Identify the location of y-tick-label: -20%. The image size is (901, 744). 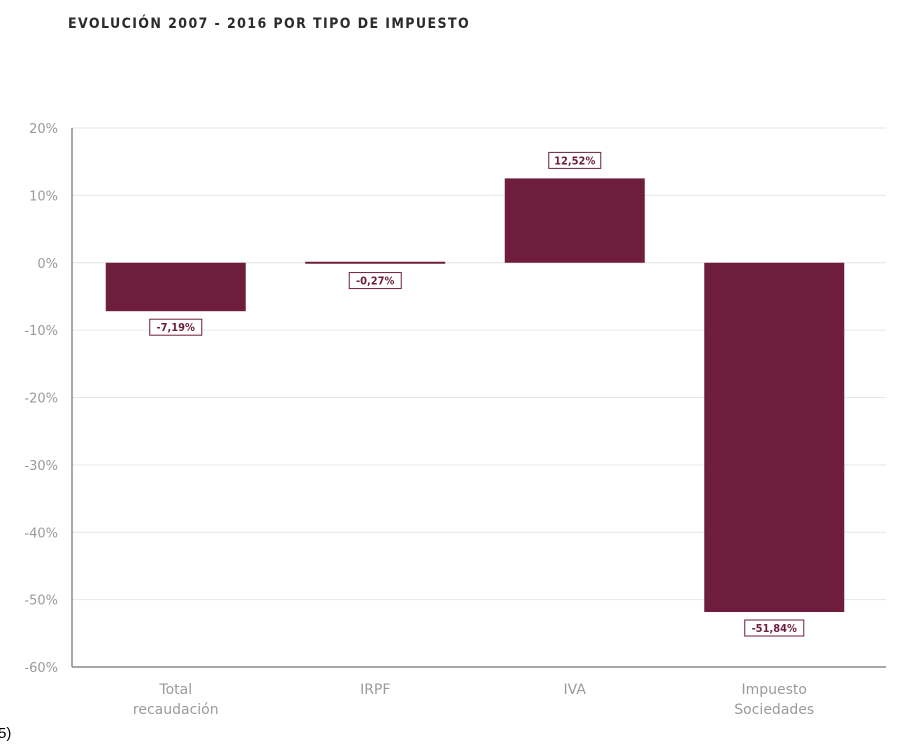
(41, 399).